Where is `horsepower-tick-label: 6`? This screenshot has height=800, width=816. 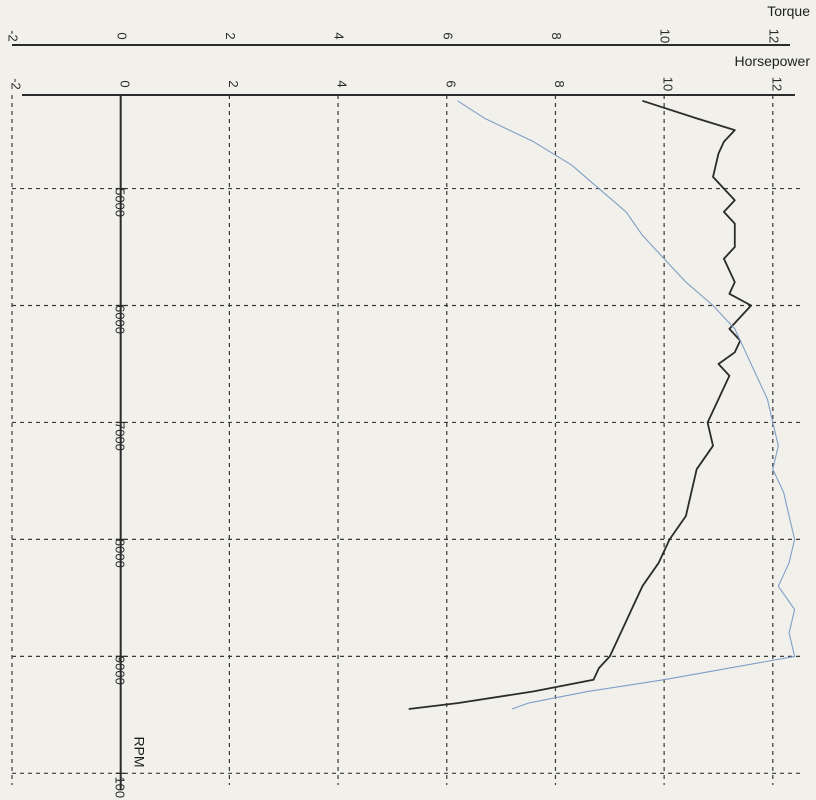
horsepower-tick-label: 6 is located at coordinates (450, 83).